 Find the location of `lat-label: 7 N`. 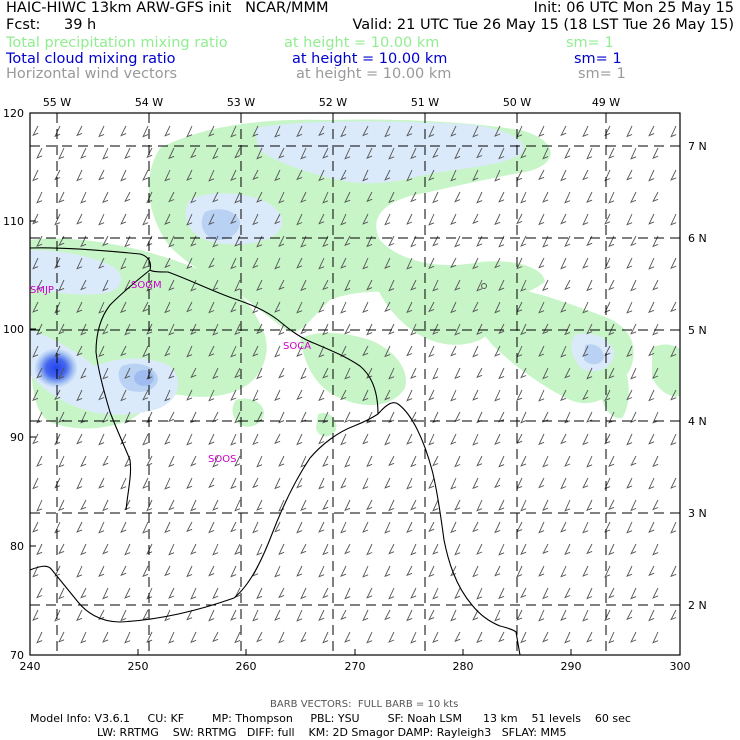

lat-label: 7 N is located at coordinates (697, 146).